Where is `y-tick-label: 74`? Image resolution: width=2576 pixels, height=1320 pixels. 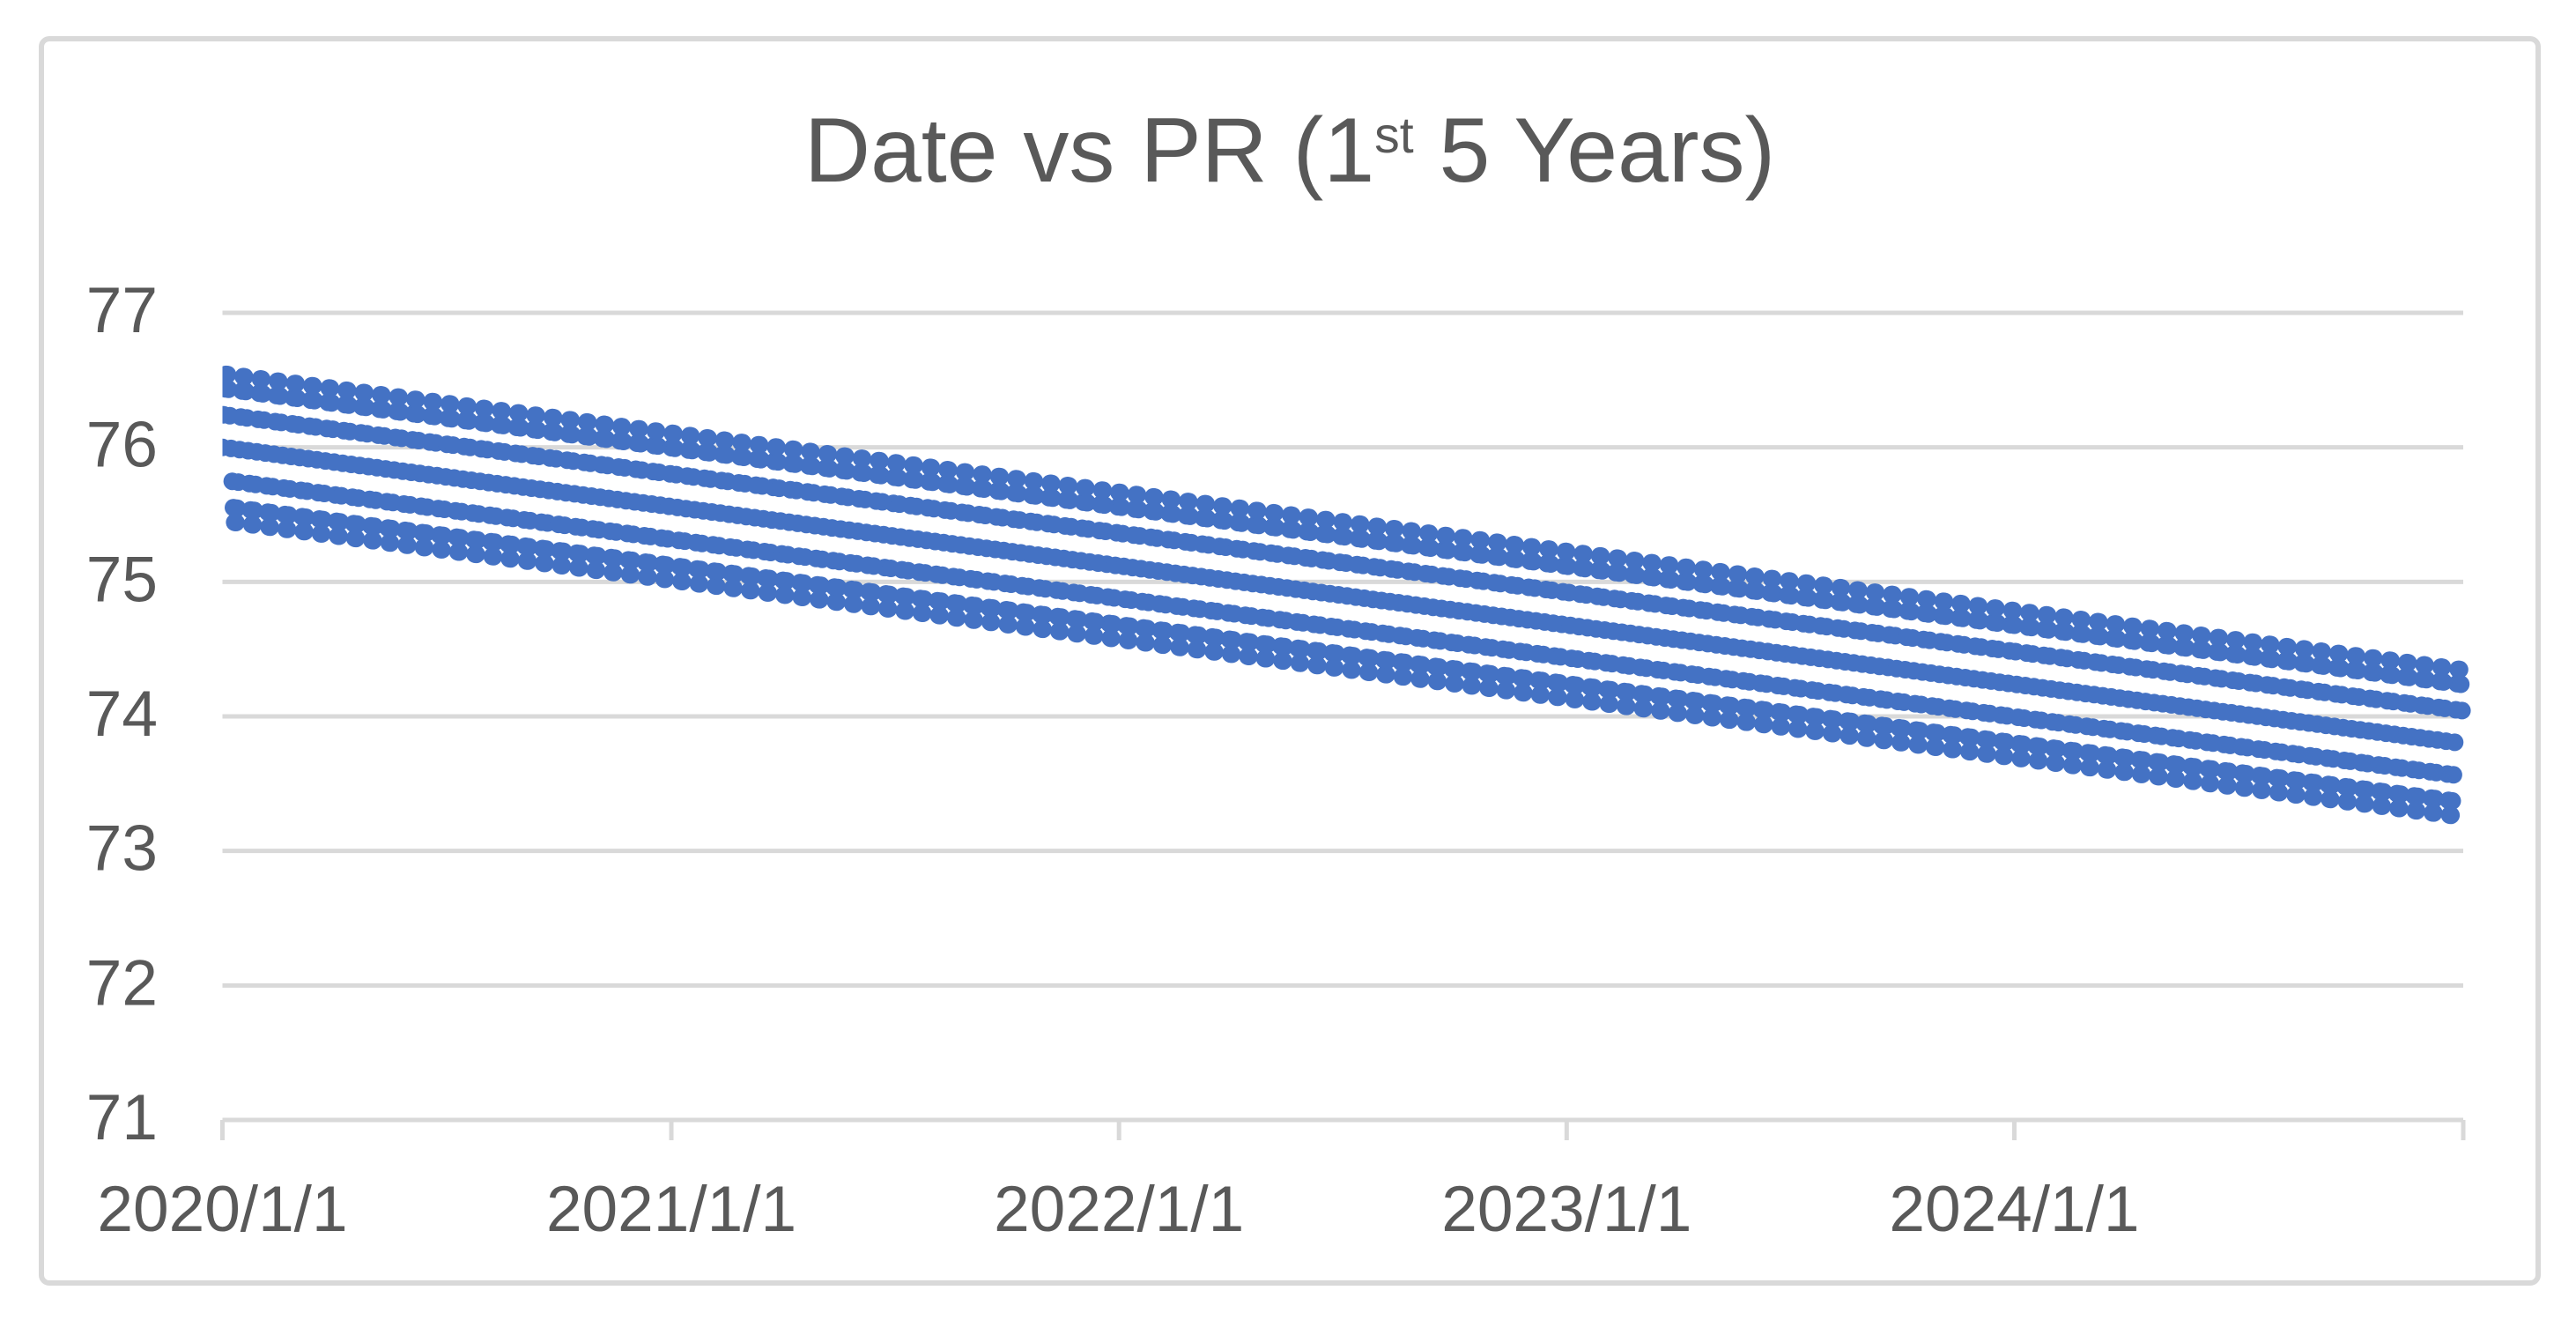
y-tick-label: 74 is located at coordinates (122, 714).